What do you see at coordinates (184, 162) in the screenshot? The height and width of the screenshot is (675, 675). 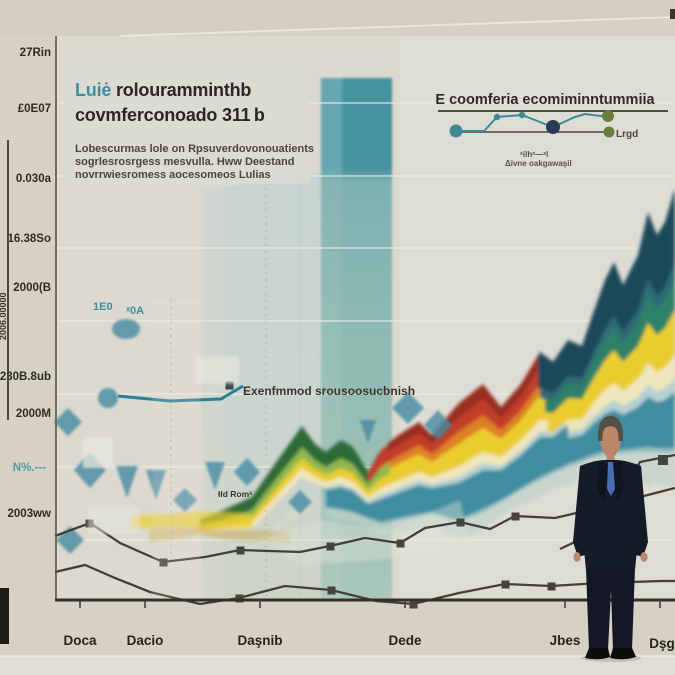 I see `svg-text:sogrlesrosrgess mesvulla. Hww: sogrlesrosrgess mesvulla. Hww Deestand` at bounding box center [184, 162].